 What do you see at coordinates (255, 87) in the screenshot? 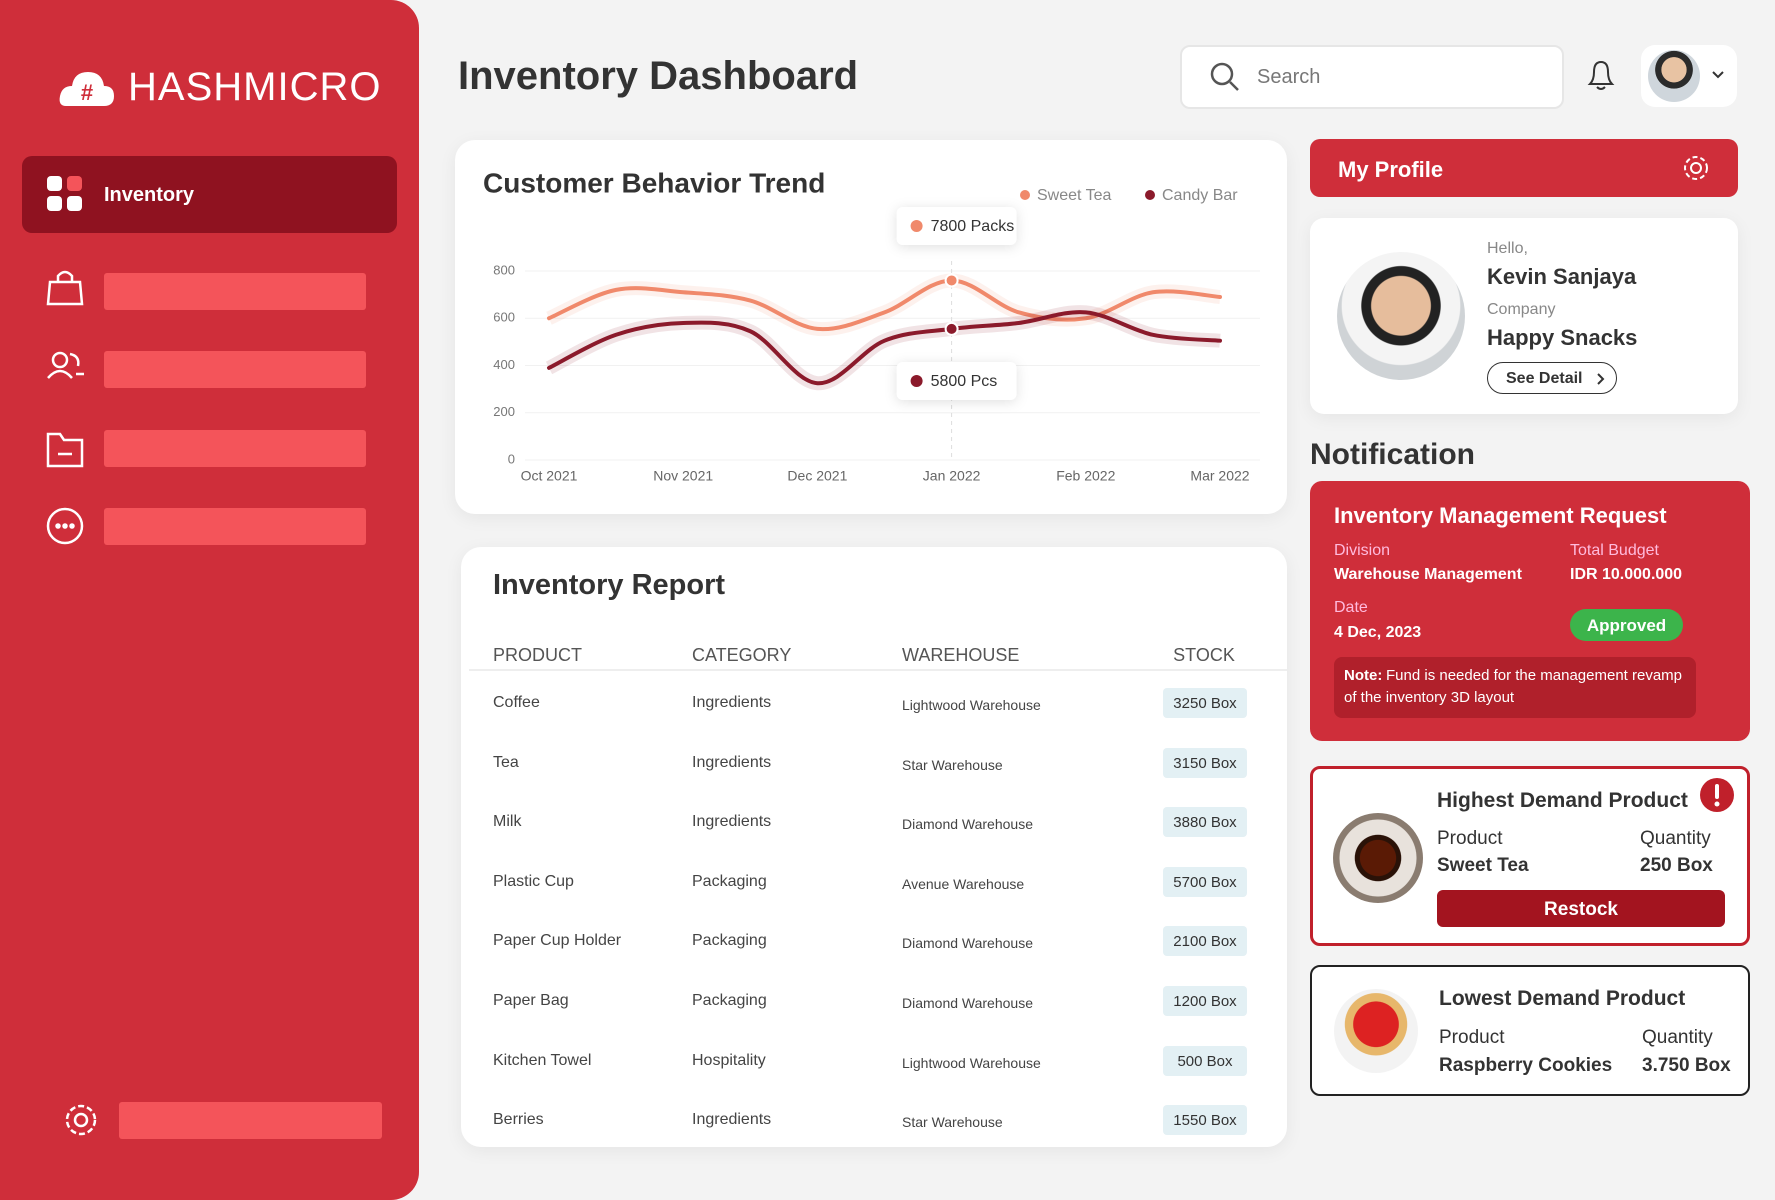
I see `brand-name: HASHMICRO` at bounding box center [255, 87].